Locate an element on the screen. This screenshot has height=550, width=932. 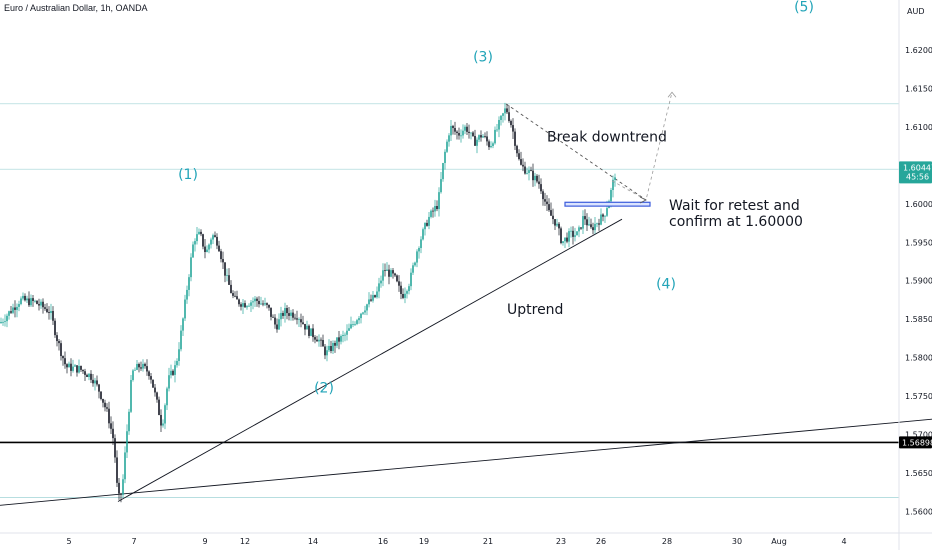
time-tick-label: 21 is located at coordinates (488, 541).